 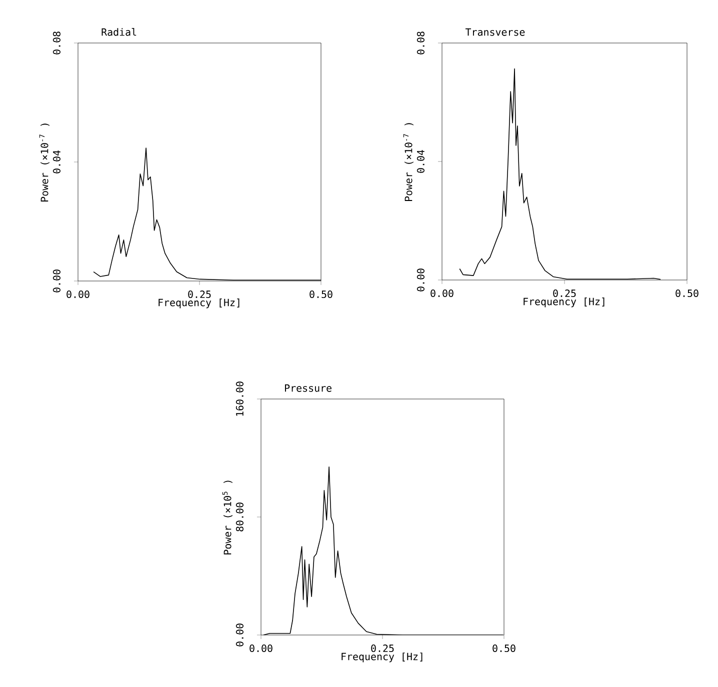 I want to click on chart-title: Transverse, so click(x=495, y=32).